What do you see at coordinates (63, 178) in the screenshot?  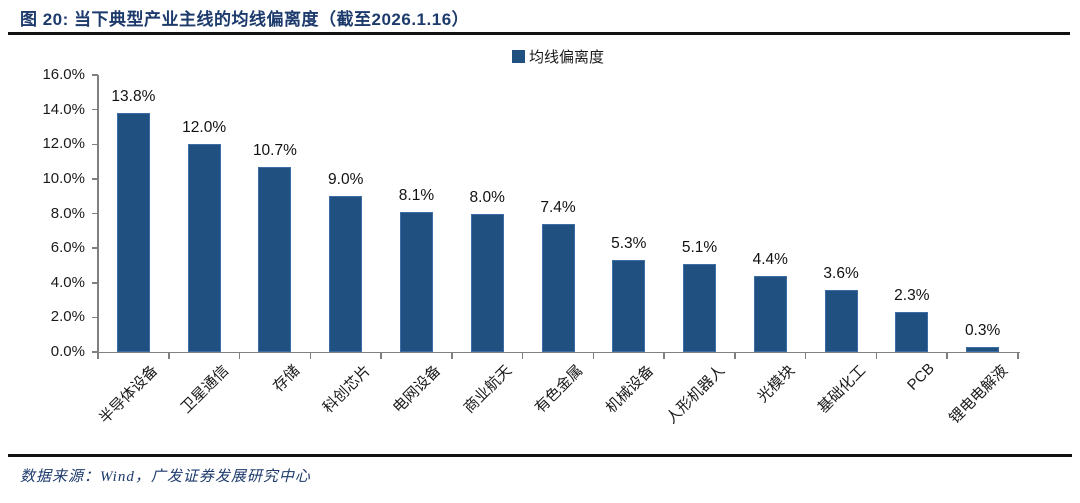 I see `y-axis-tick-label: 10.0%` at bounding box center [63, 178].